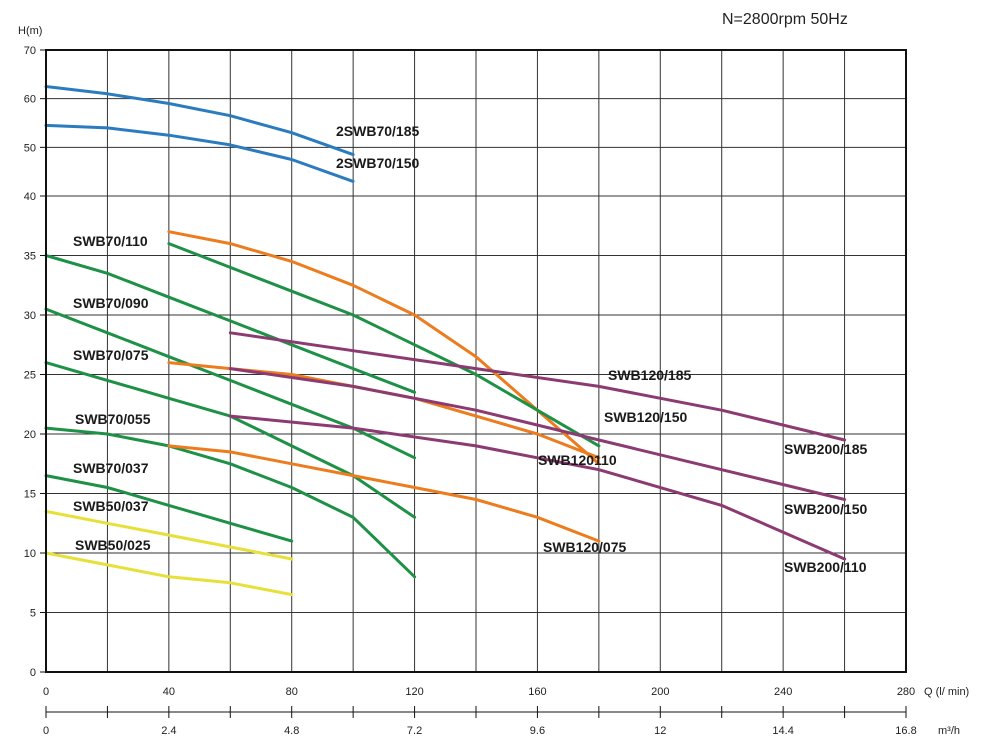 The width and height of the screenshot is (981, 740). I want to click on x-tick-label: 280, so click(906, 692).